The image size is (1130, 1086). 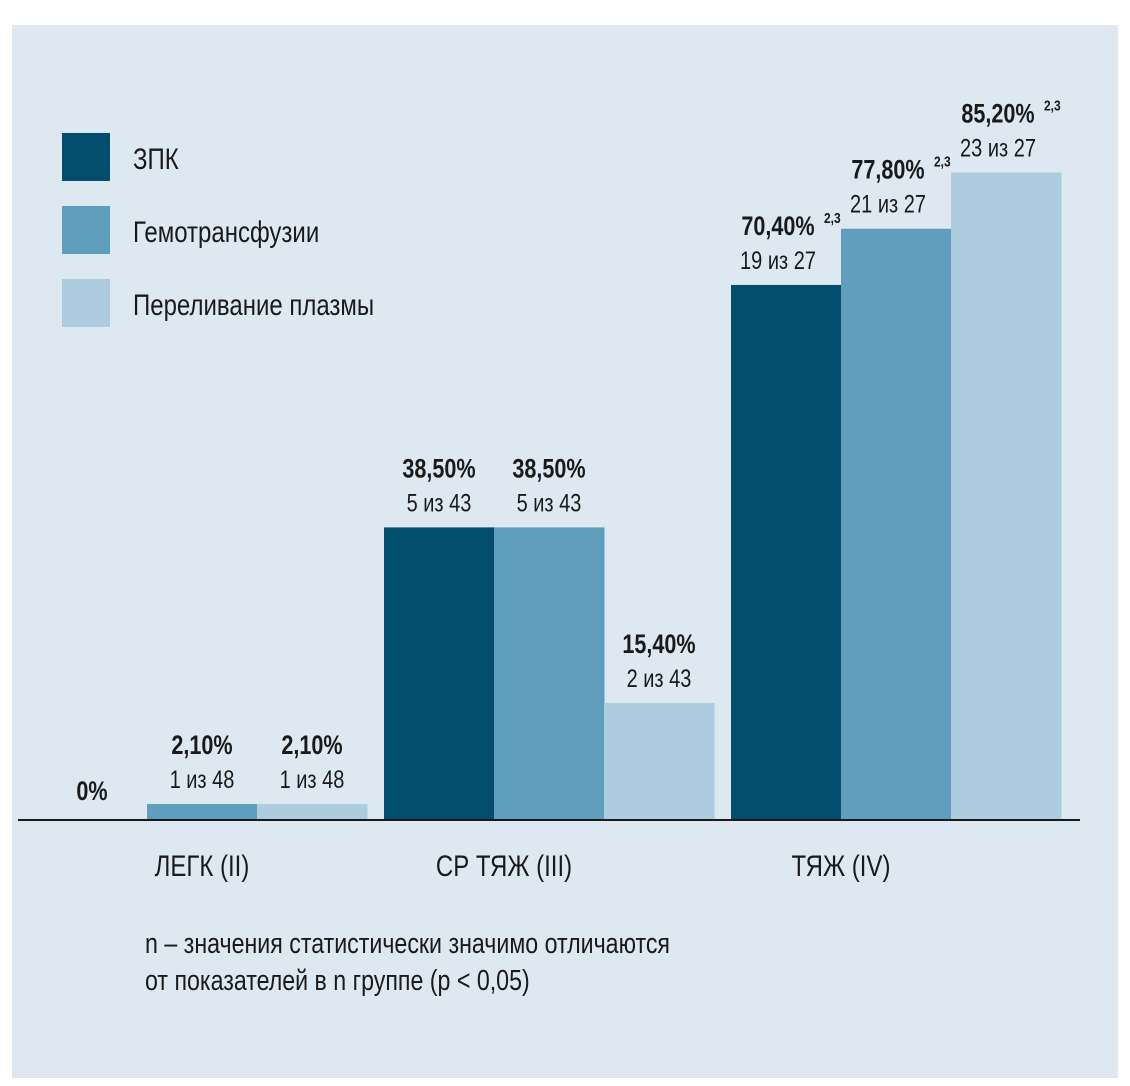 What do you see at coordinates (777, 227) in the screenshot?
I see `data-label: 70,40%` at bounding box center [777, 227].